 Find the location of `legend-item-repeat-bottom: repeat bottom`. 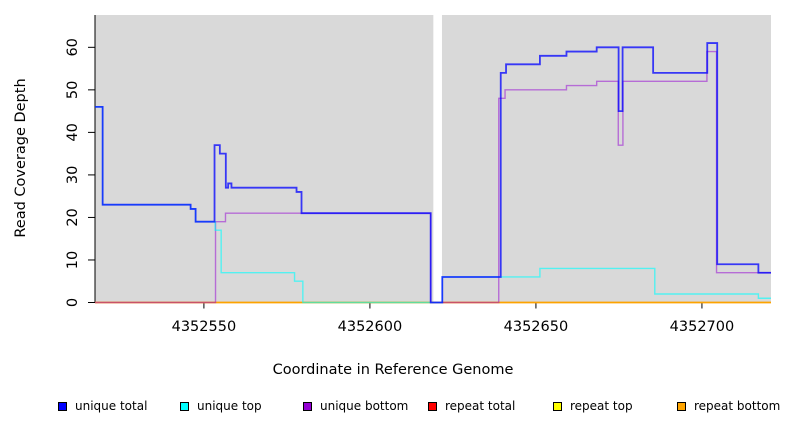

legend-item-repeat-bottom: repeat bottom is located at coordinates (728, 406).